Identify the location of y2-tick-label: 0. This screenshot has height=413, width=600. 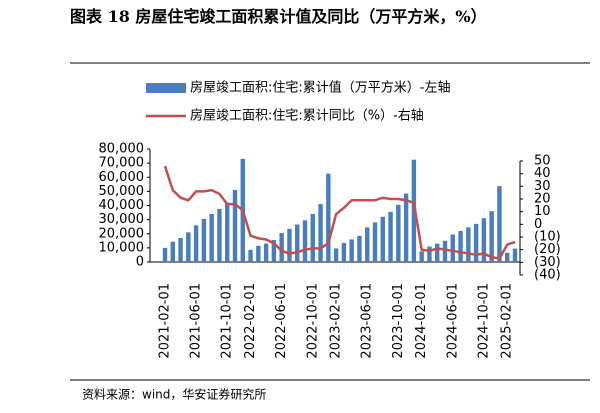
(538, 224).